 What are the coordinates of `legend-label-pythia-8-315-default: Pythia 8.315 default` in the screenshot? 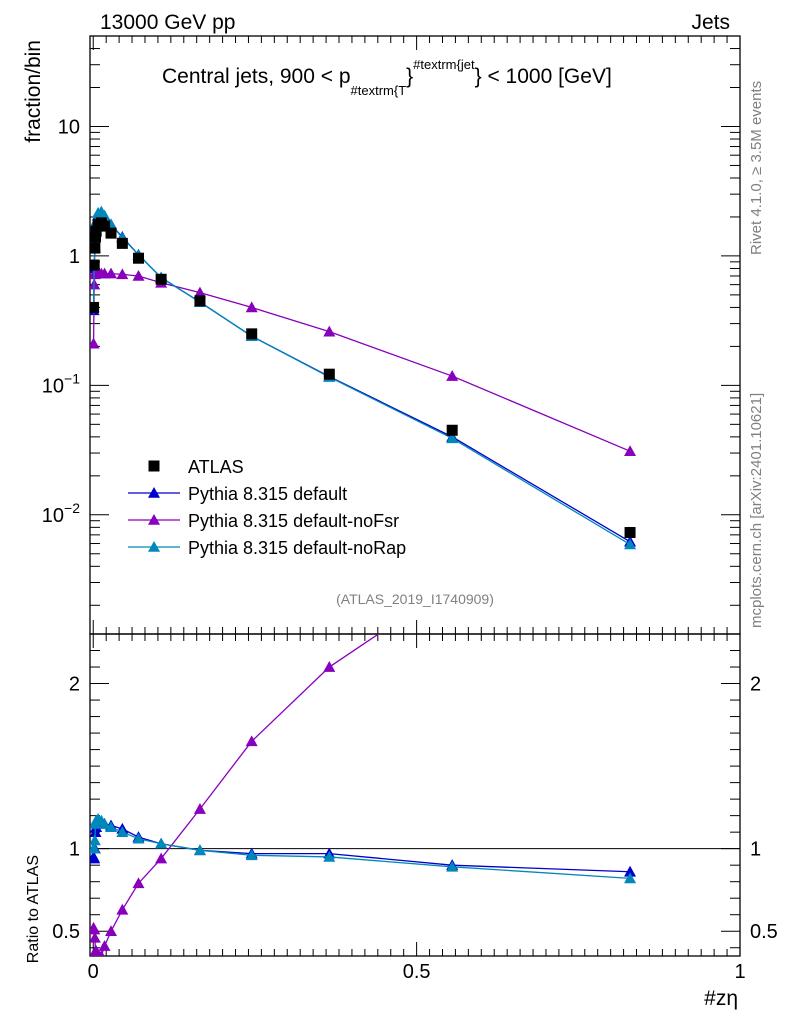 It's located at (267, 494).